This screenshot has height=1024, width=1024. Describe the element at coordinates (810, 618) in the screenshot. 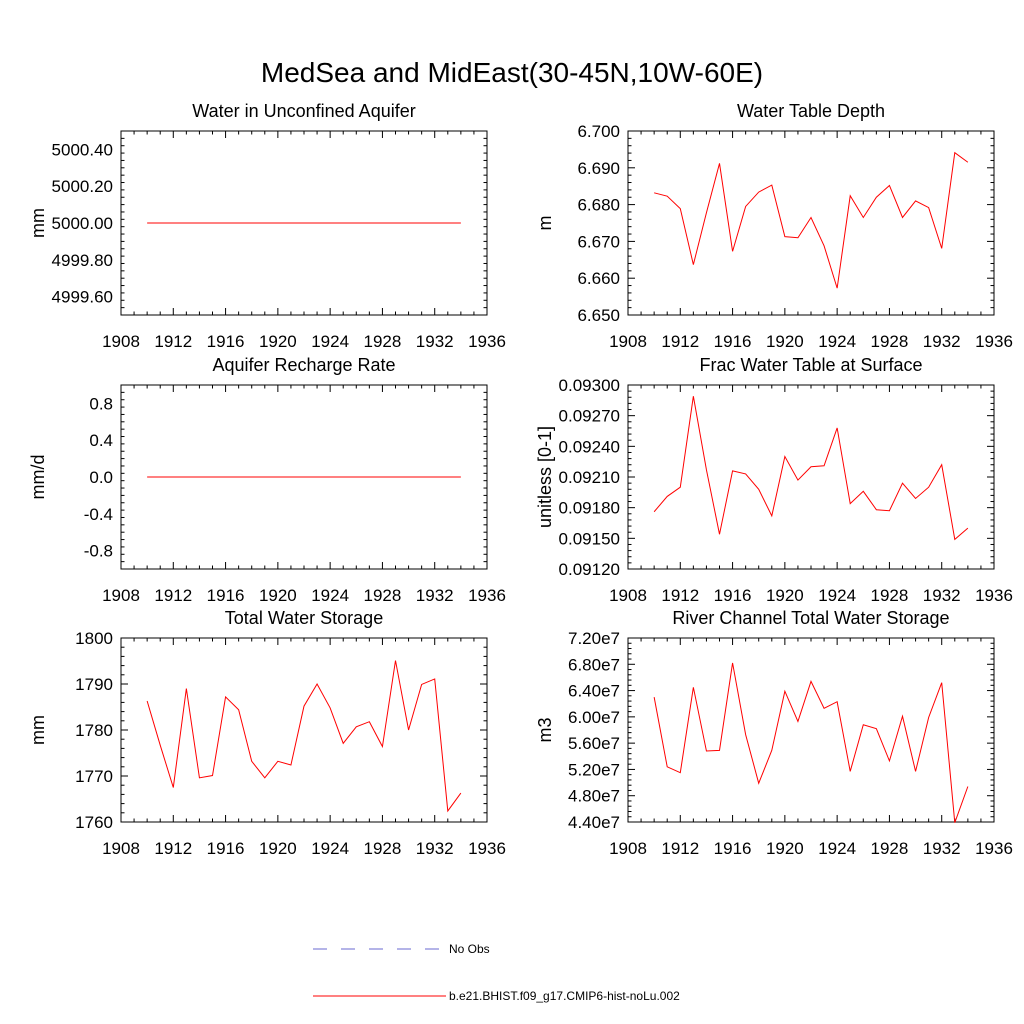

I see `panel-title: River Channel Total Water Storage` at that location.